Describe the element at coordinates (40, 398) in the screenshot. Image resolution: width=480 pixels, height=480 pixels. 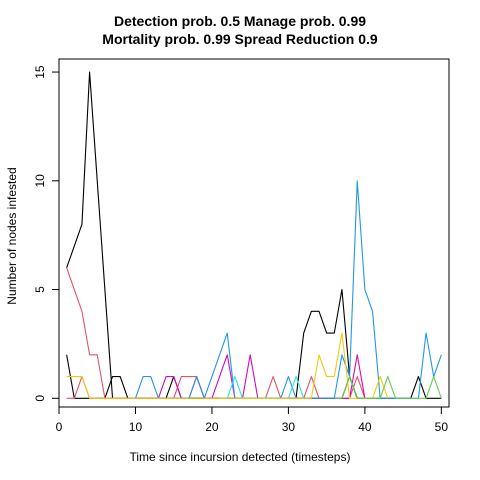
I see `y-tick-label: 0` at that location.